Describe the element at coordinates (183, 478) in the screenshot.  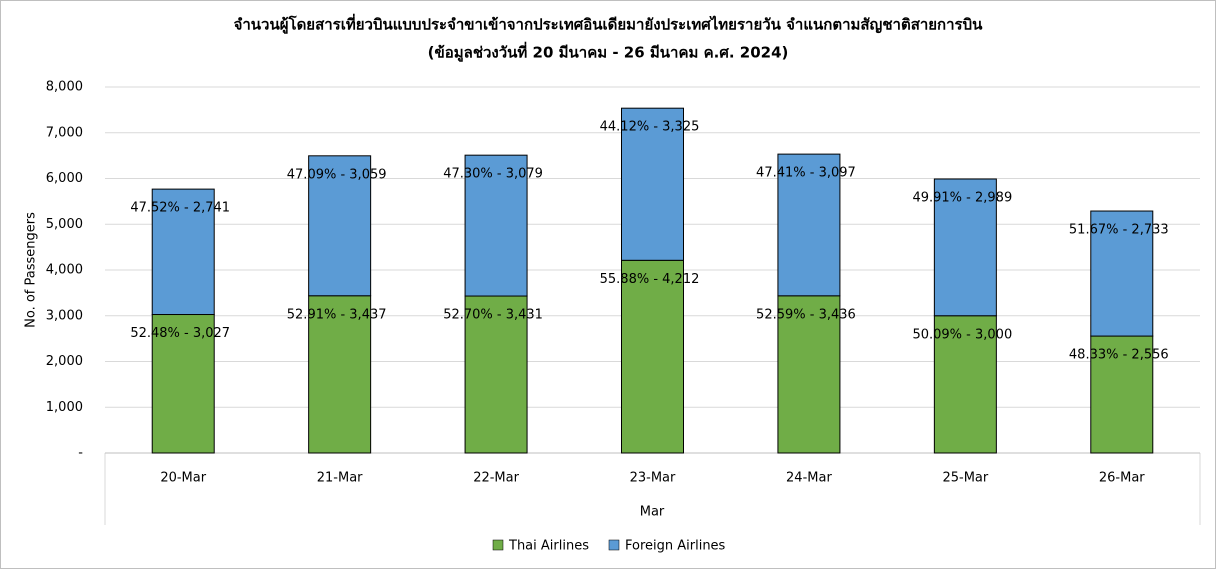
I see `x-tick-label: 20-Mar` at that location.